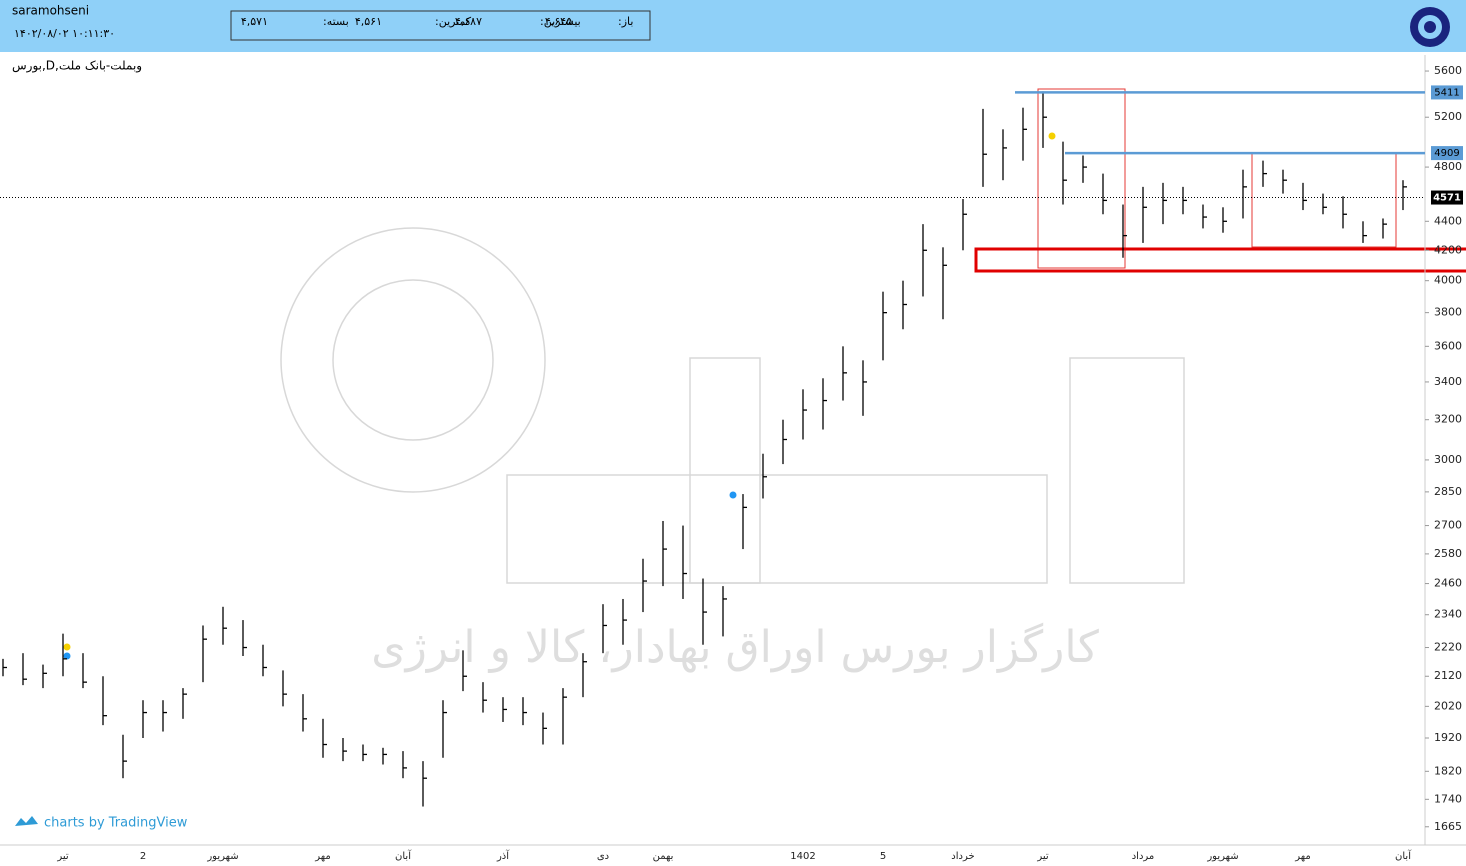 The image size is (1466, 866). What do you see at coordinates (1448, 770) in the screenshot?
I see `y-tick-label: 1820` at bounding box center [1448, 770].